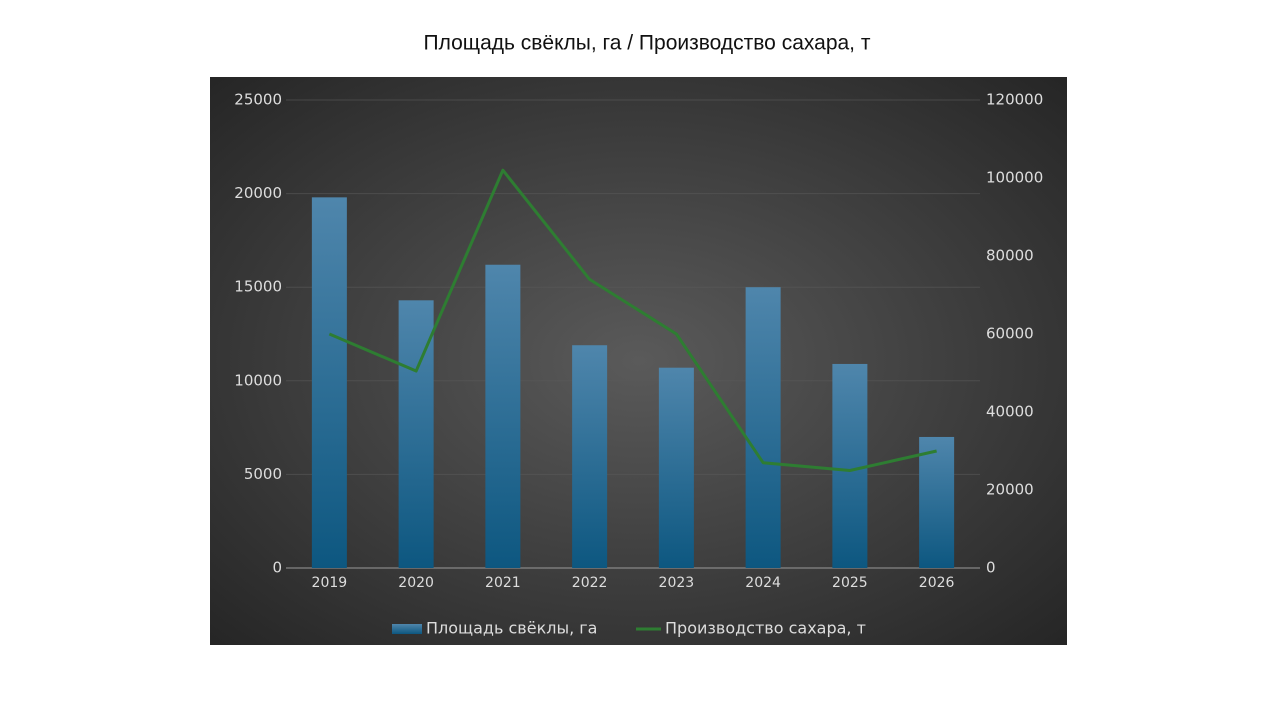 The width and height of the screenshot is (1280, 720). I want to click on y-tick-label: 10000, so click(258, 380).